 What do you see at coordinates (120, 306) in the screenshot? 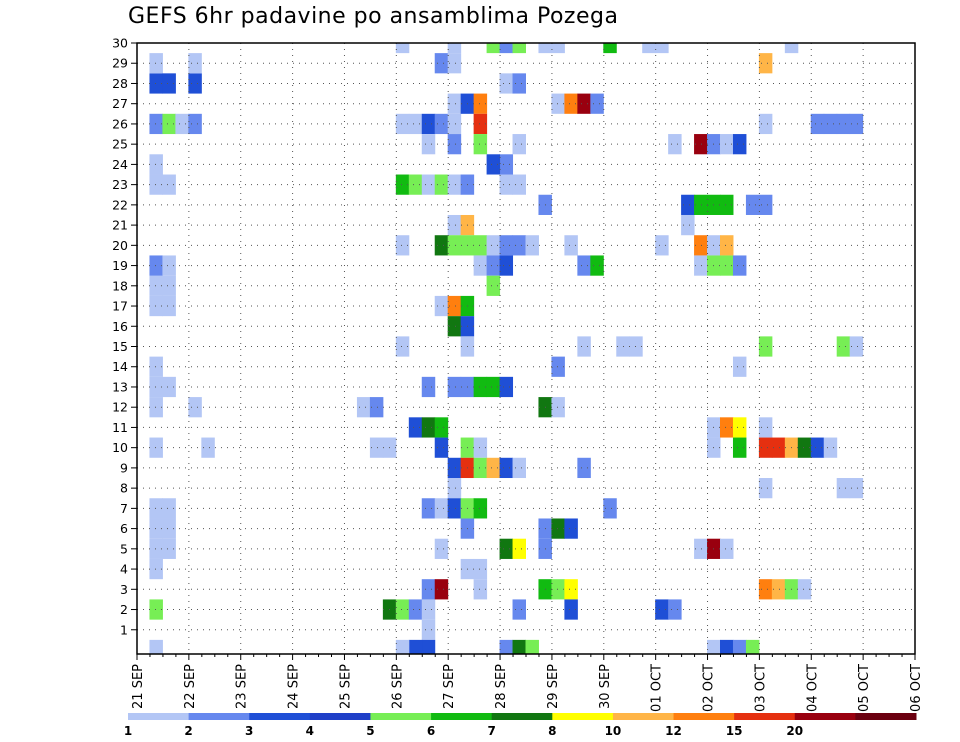
I see `y-tick-label: 17` at bounding box center [120, 306].